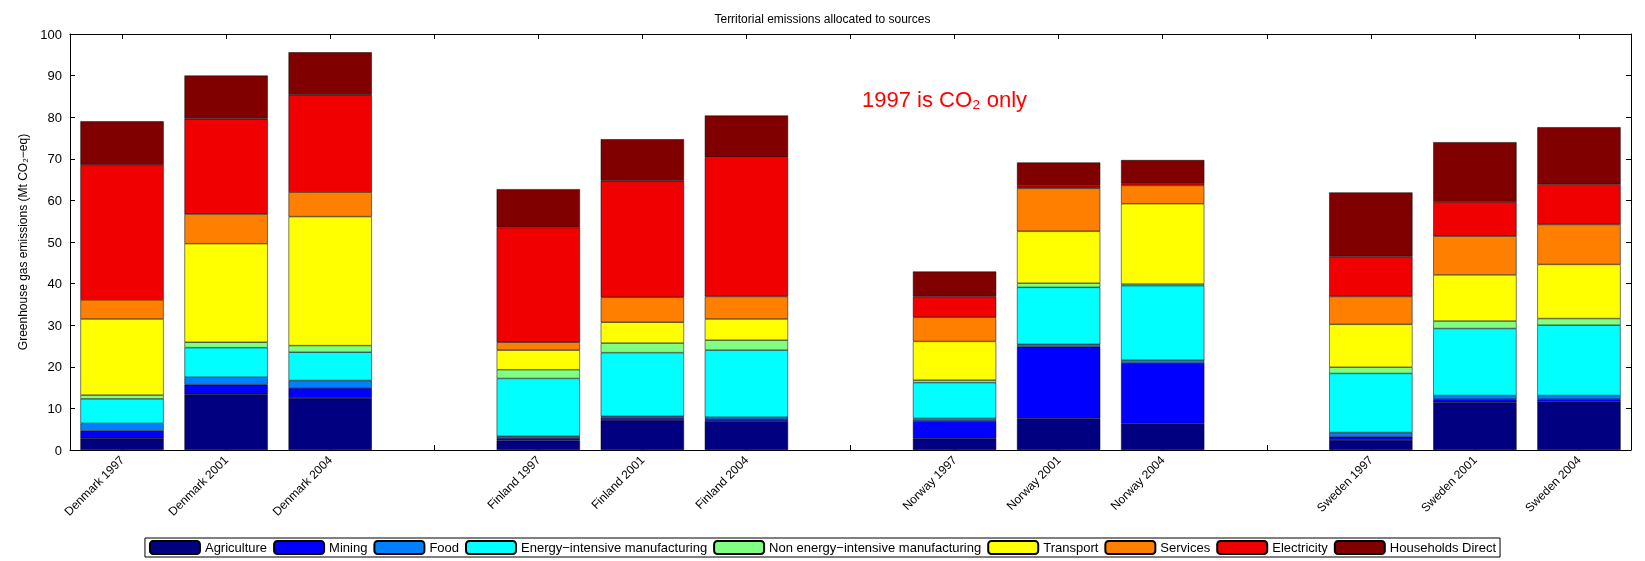 The image size is (1645, 561). I want to click on y-tick-label: 10, so click(54, 408).